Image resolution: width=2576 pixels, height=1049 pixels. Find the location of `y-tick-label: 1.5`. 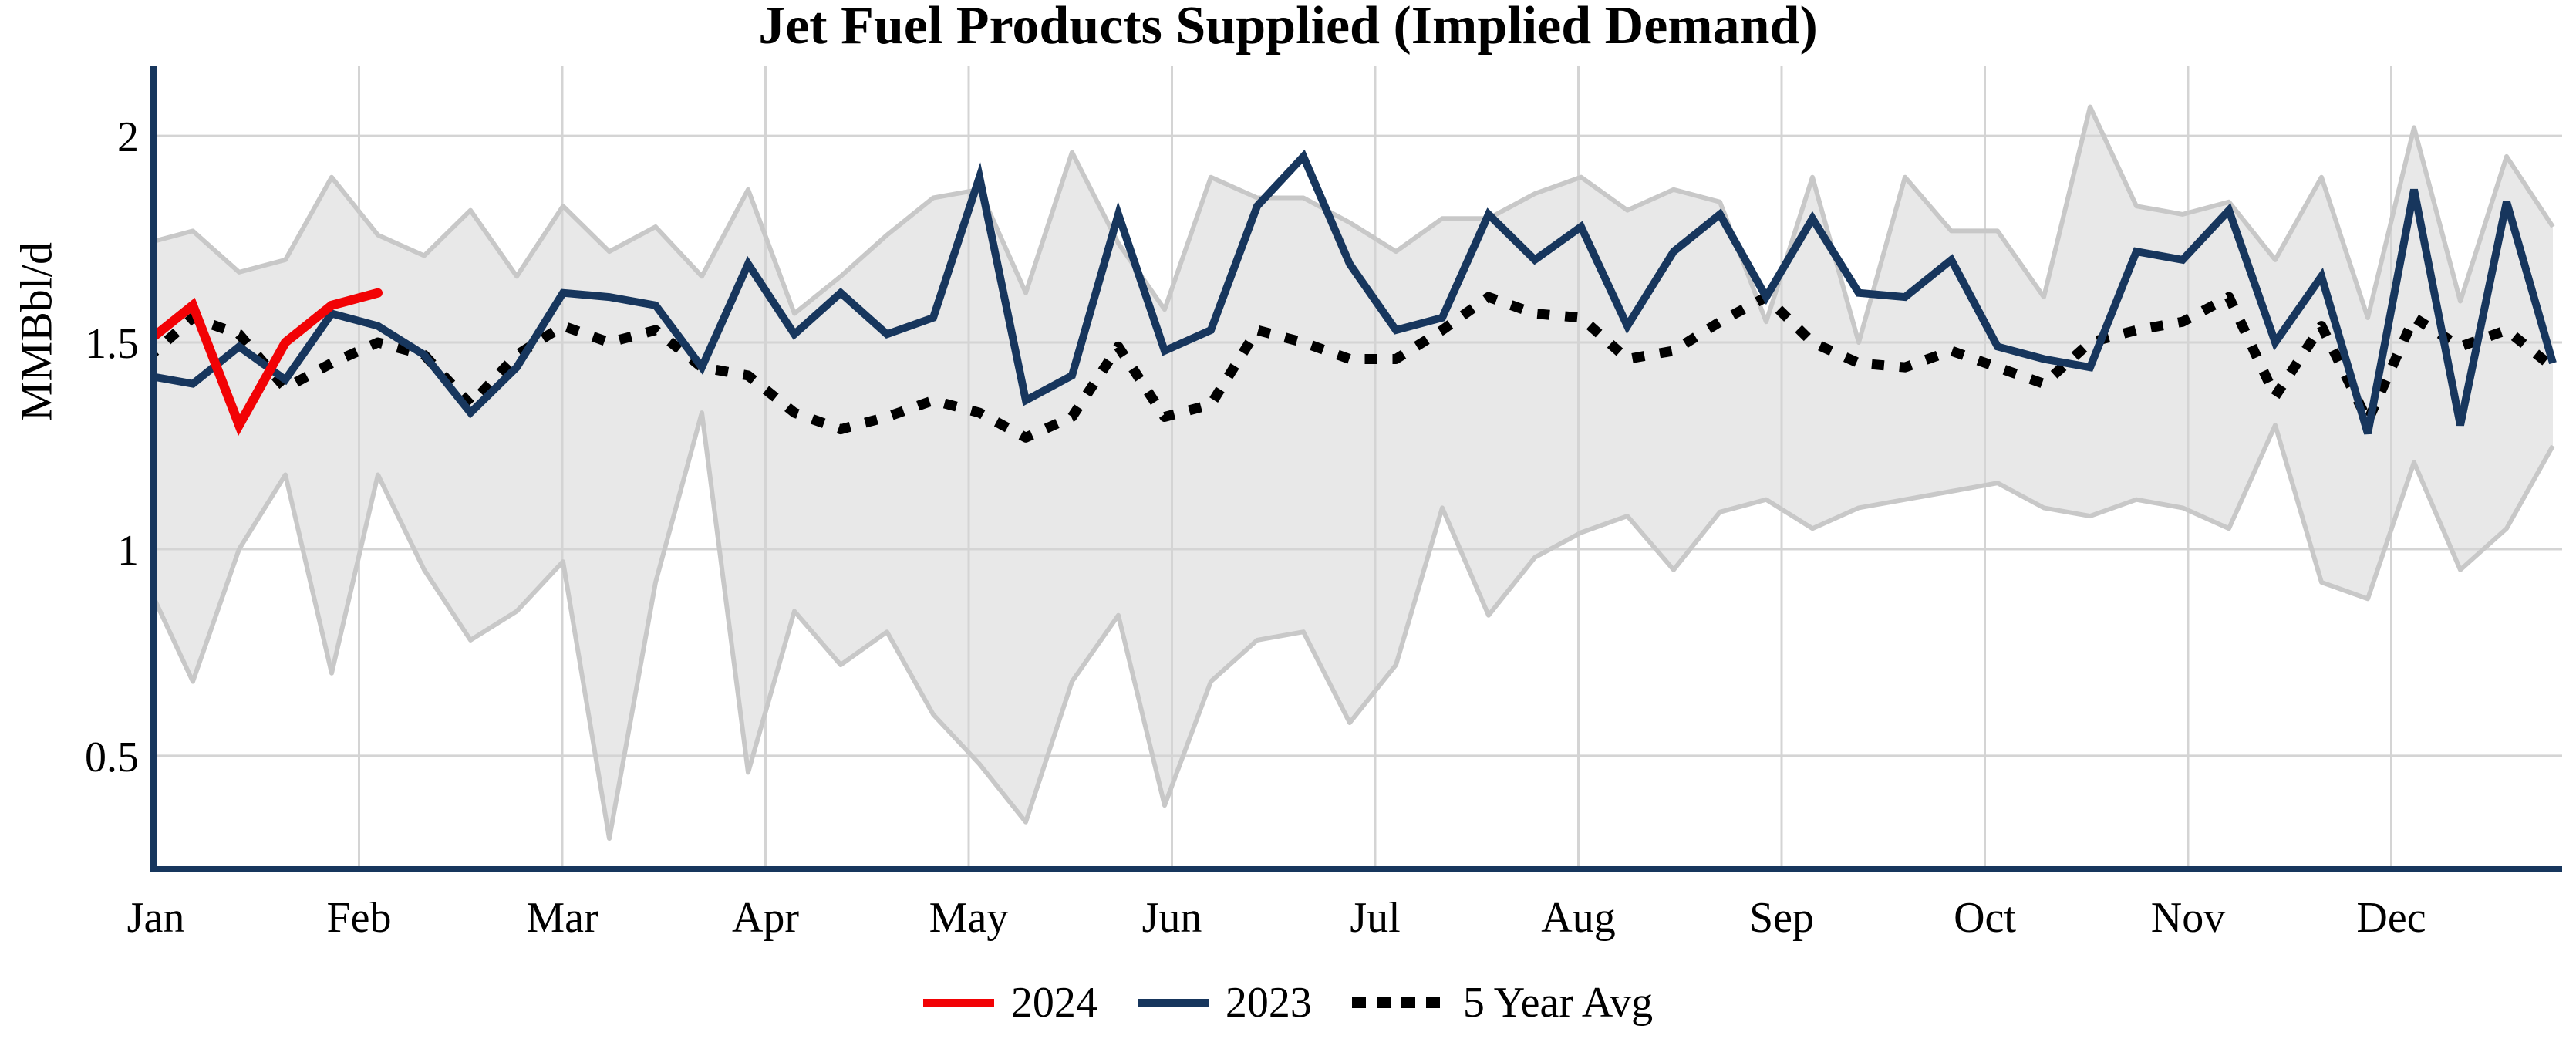

y-tick-label: 1.5 is located at coordinates (112, 344).